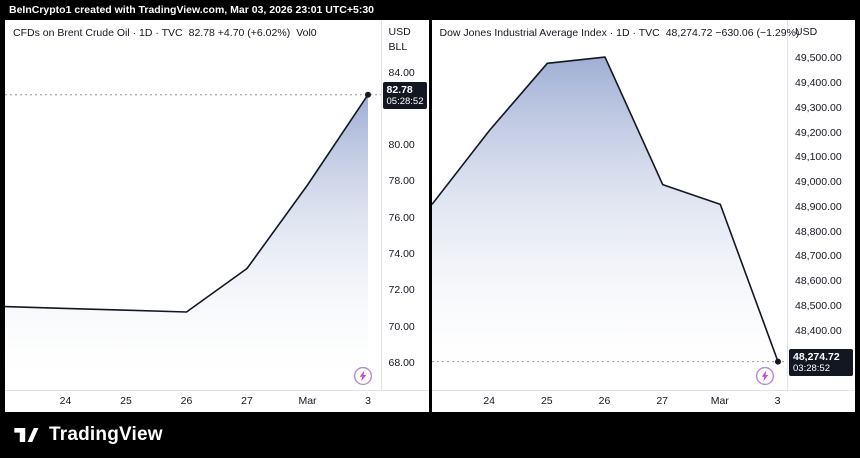  Describe the element at coordinates (818, 330) in the screenshot. I see `y-tick-label: 48,400.00` at that location.